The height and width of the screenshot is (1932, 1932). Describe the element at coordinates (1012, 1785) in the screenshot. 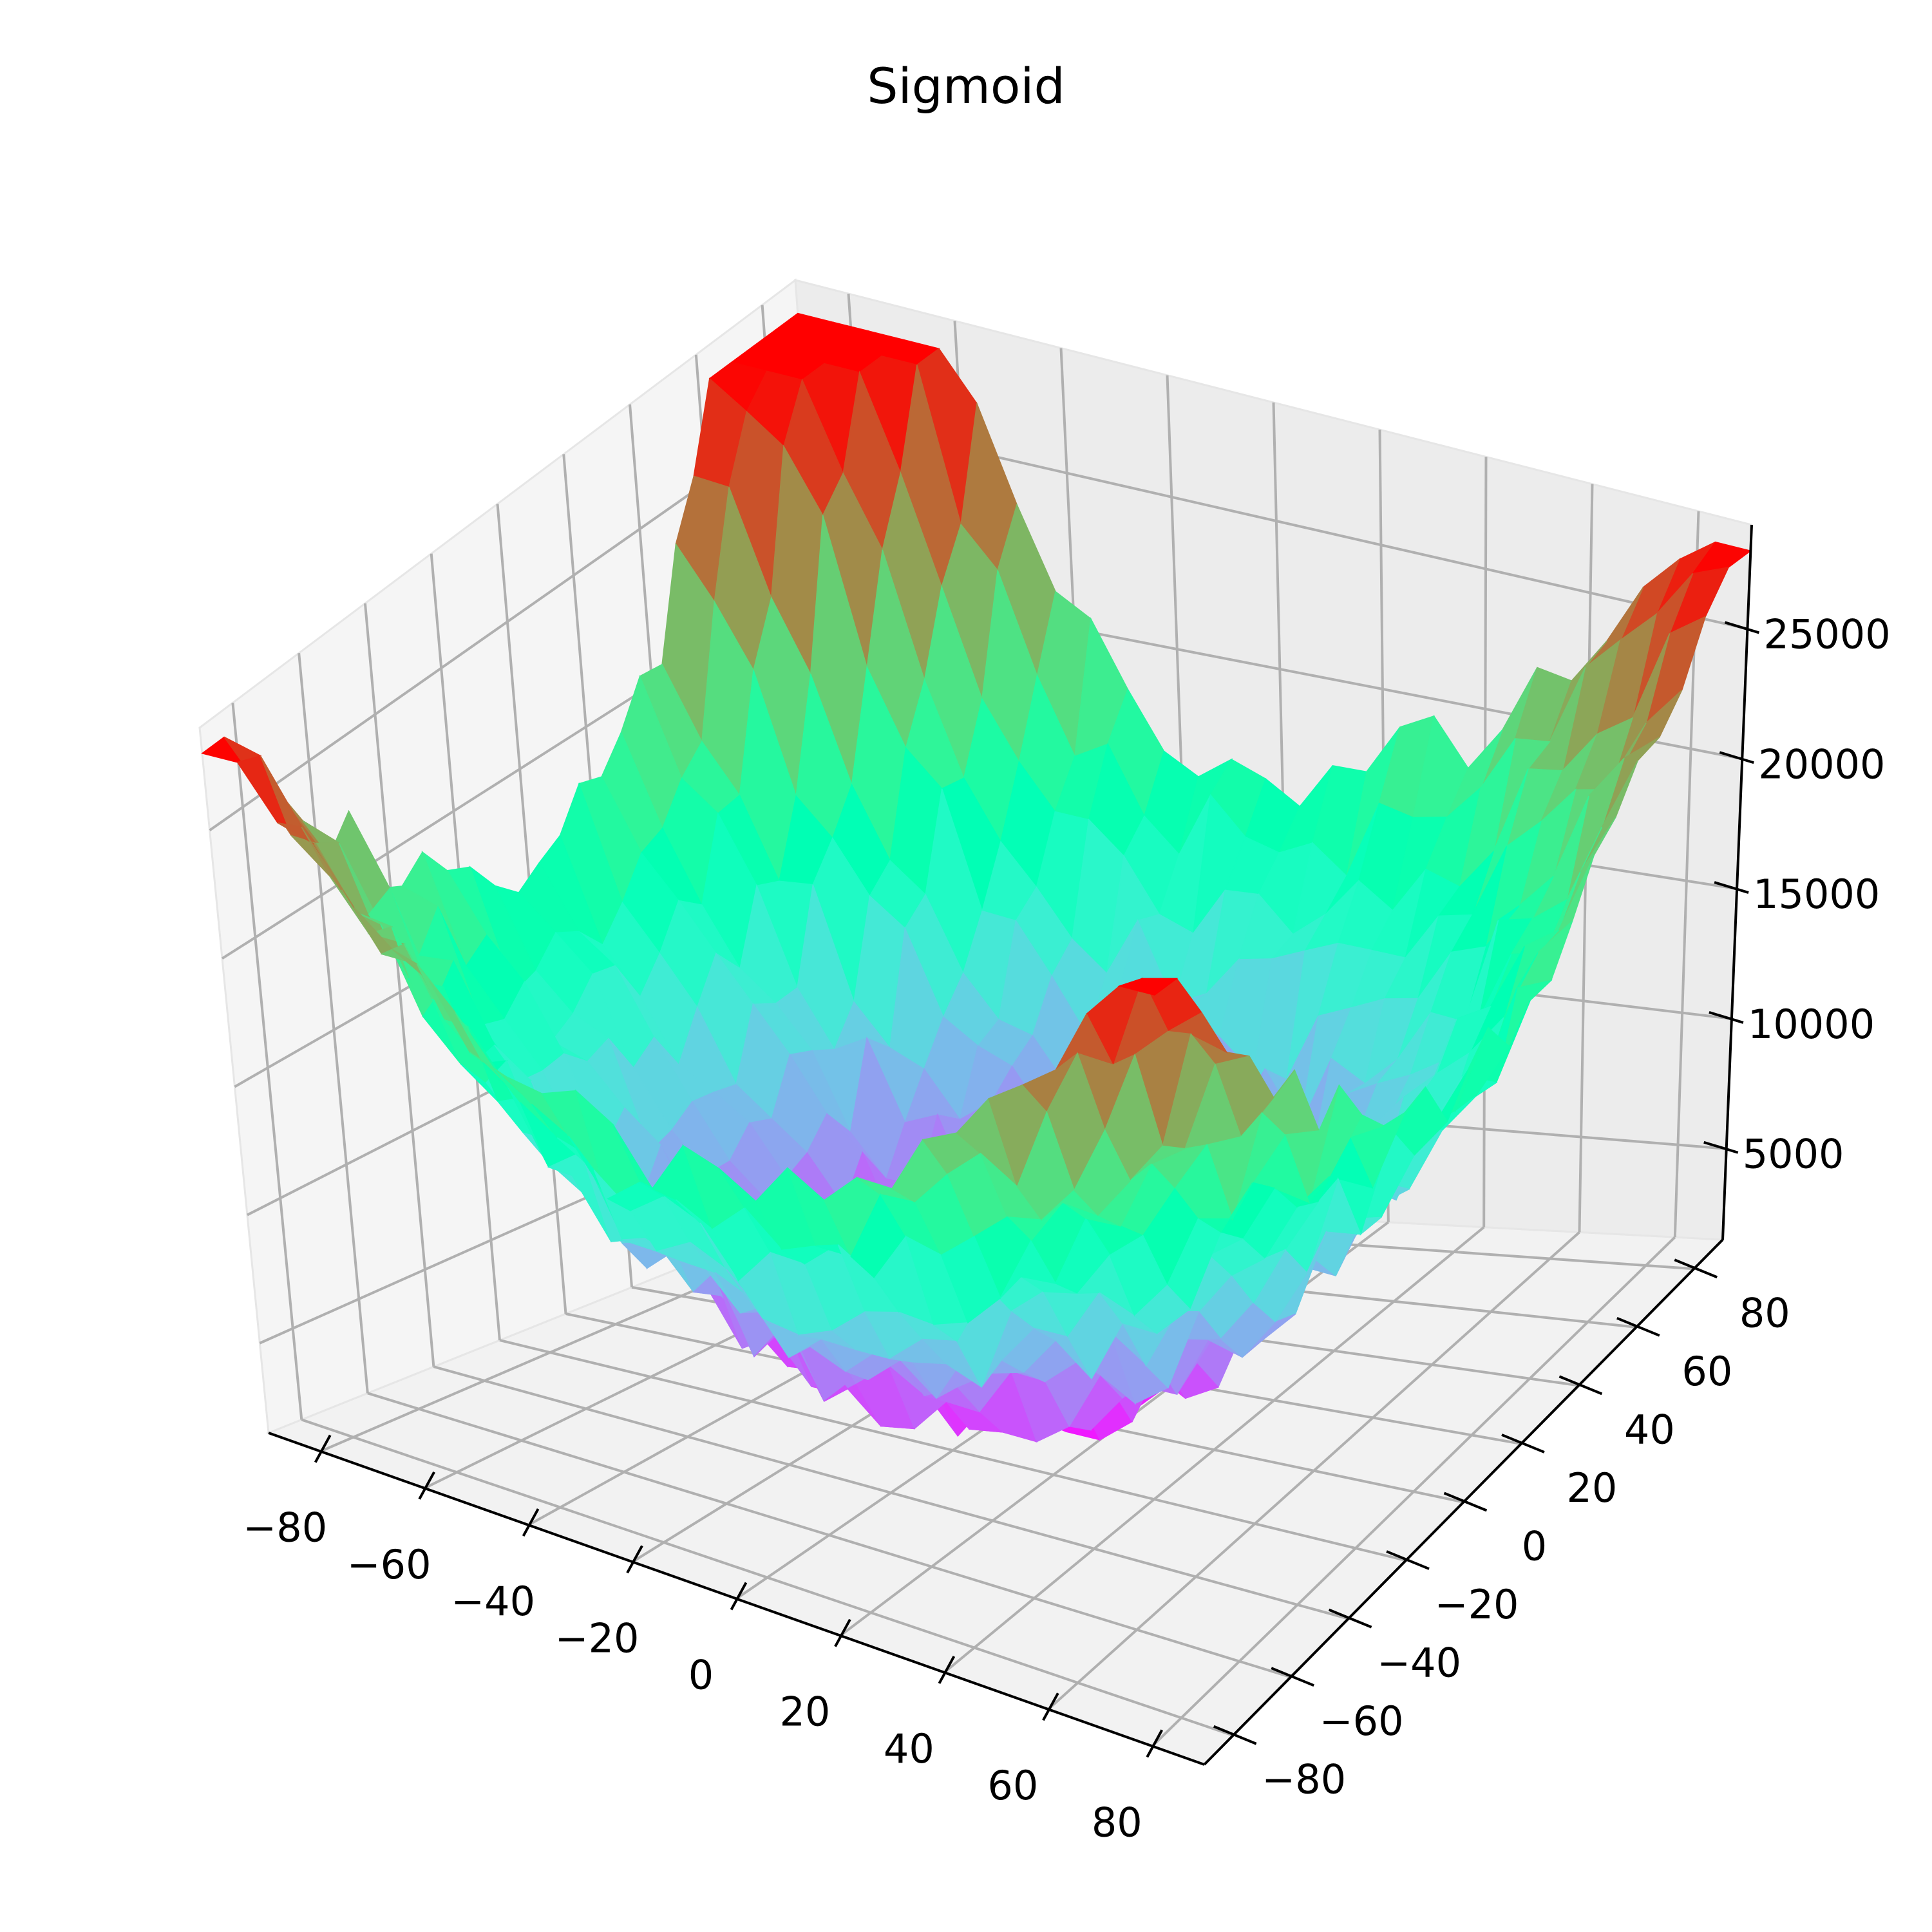

I see `x-tick-label: 60` at that location.